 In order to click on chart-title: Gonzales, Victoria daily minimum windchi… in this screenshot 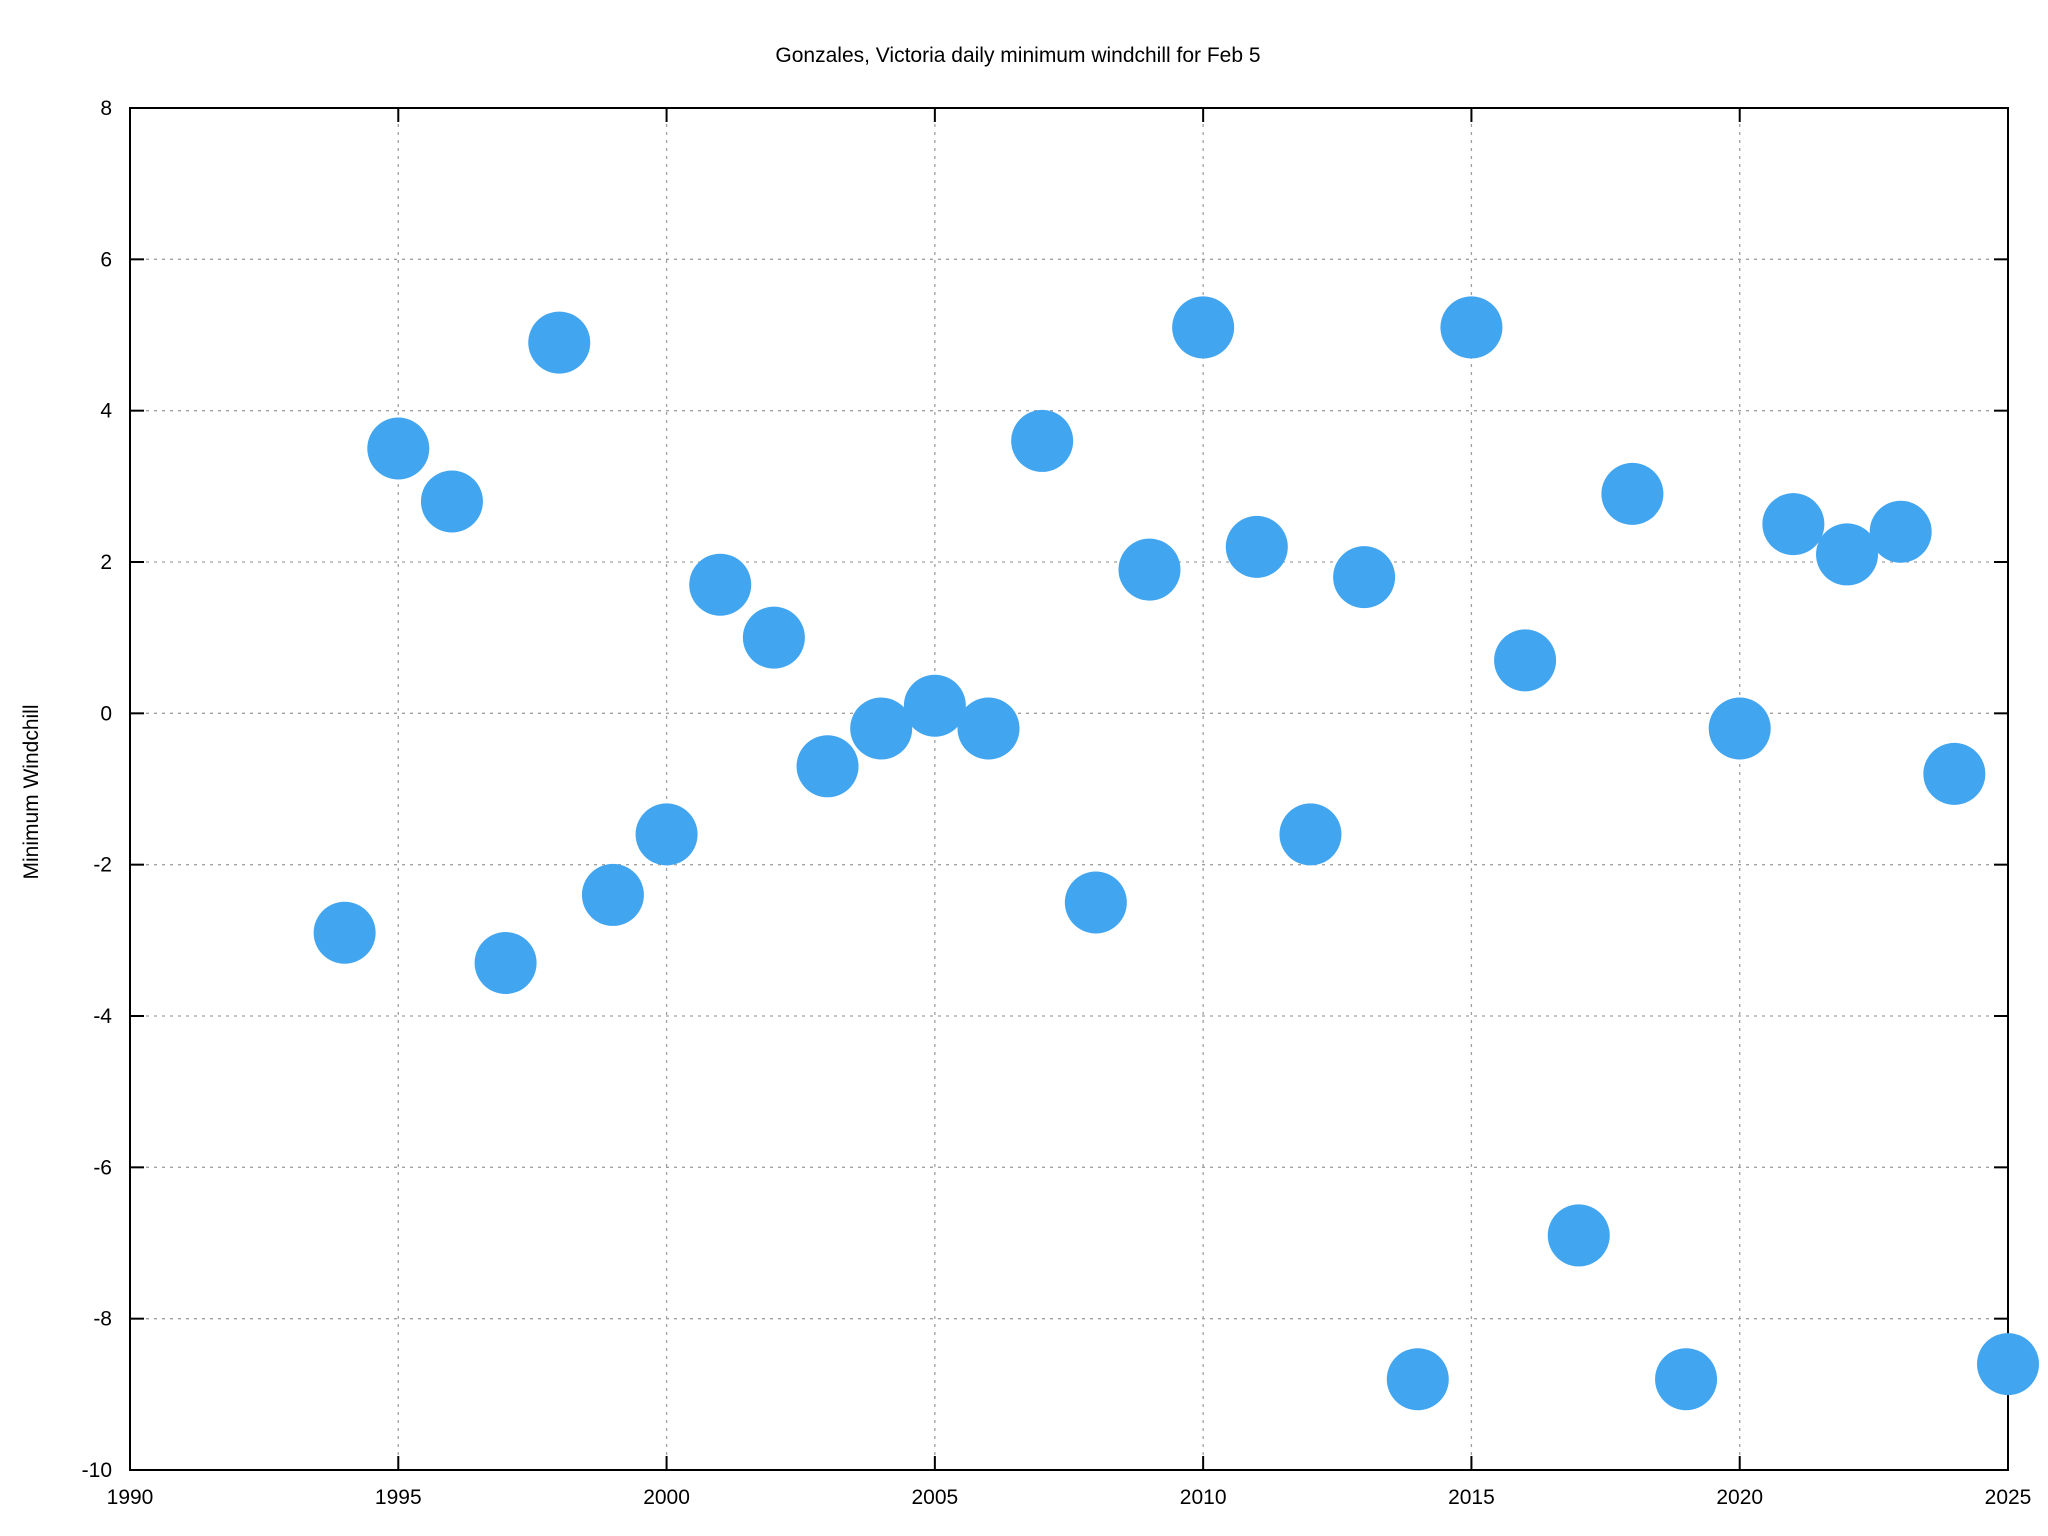, I will do `click(1017, 55)`.